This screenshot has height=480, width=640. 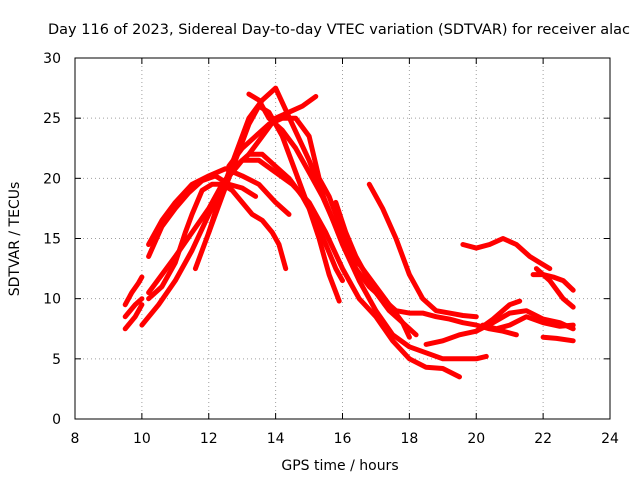 I want to click on y-axis-label: SDTVAR / TECUs, so click(x=15, y=239).